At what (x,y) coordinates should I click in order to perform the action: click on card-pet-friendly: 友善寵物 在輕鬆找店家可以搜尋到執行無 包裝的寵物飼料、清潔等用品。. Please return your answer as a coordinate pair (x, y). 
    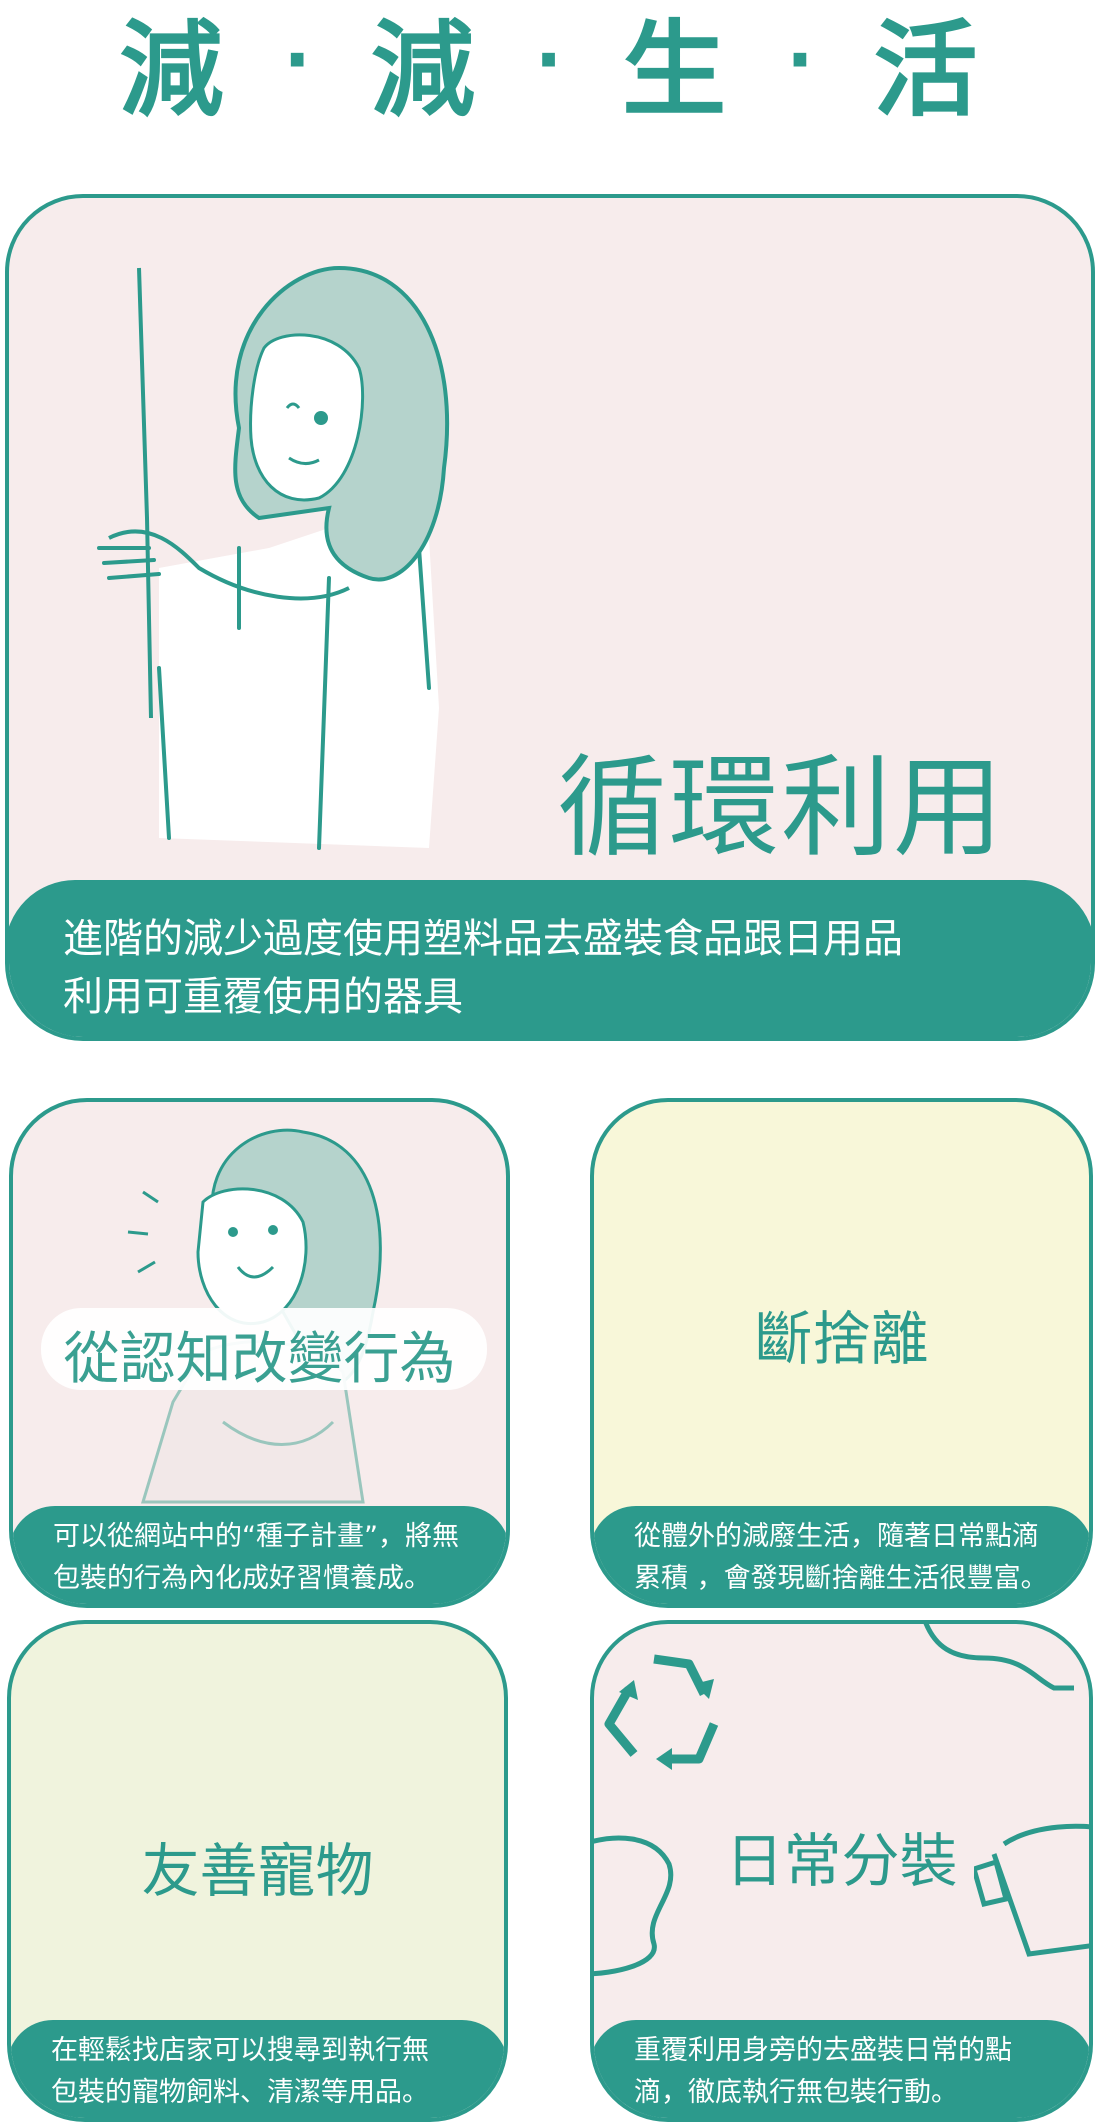
    Looking at the image, I should click on (257, 1871).